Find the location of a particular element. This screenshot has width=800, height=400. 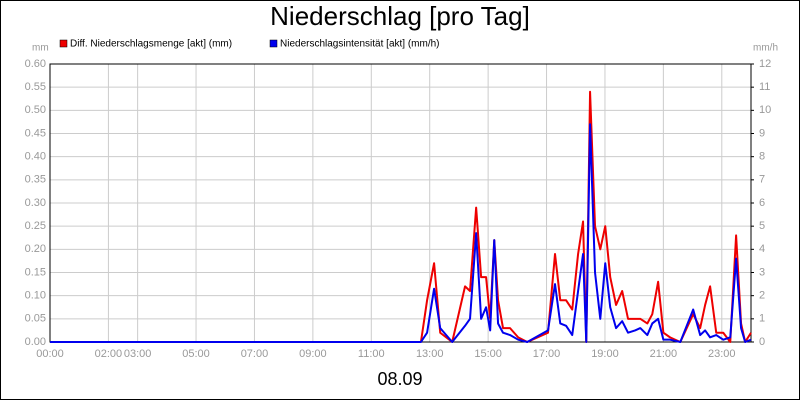

y2-tick-label: 5 is located at coordinates (762, 226).